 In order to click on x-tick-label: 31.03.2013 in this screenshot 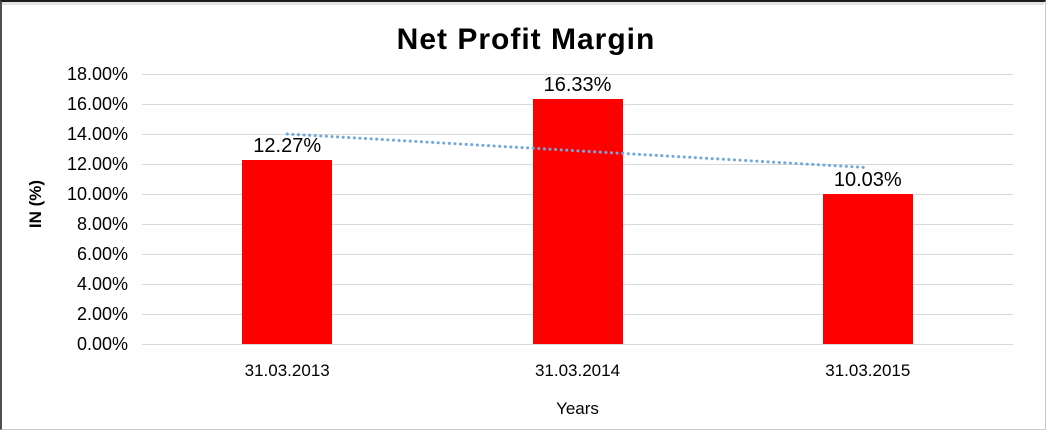, I will do `click(287, 370)`.